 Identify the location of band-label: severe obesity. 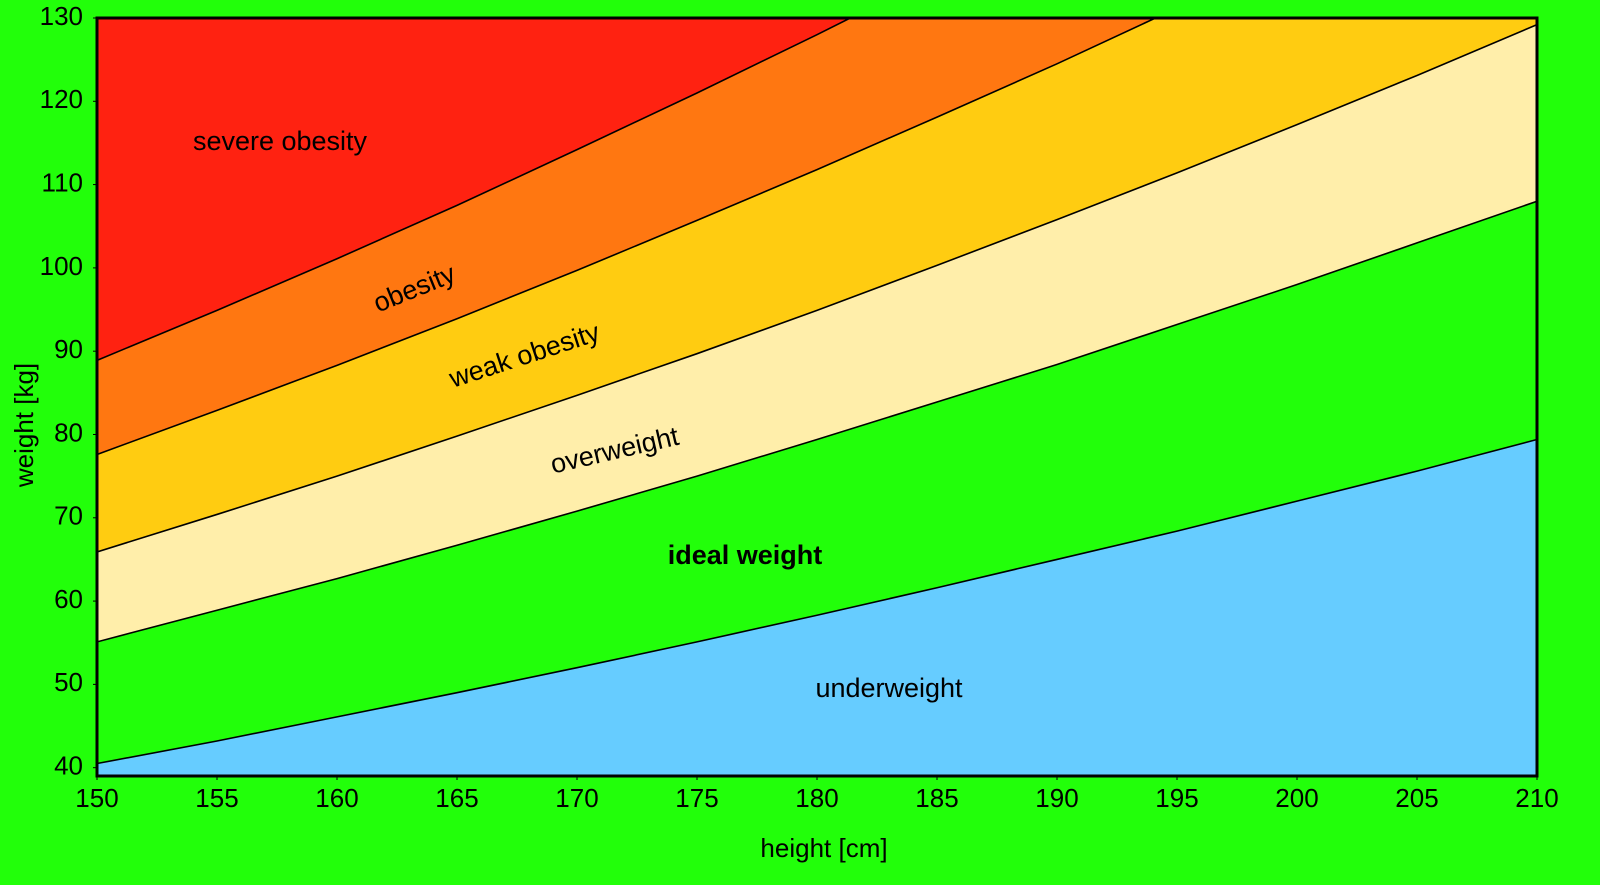
(280, 141).